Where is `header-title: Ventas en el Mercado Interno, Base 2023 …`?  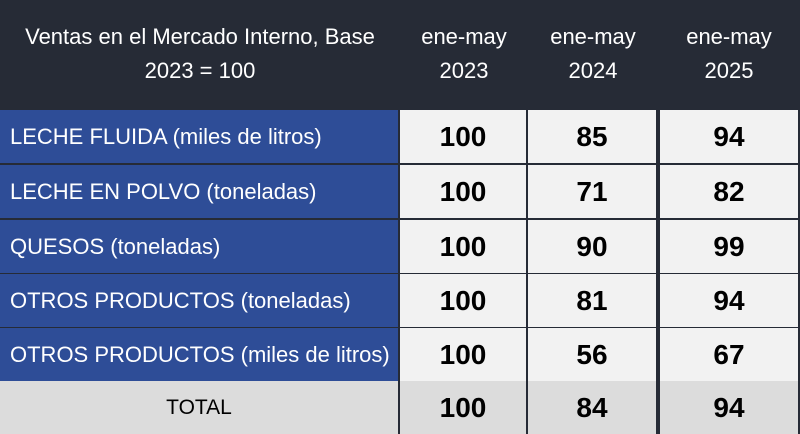 header-title: Ventas en el Mercado Interno, Base 2023 … is located at coordinates (200, 54).